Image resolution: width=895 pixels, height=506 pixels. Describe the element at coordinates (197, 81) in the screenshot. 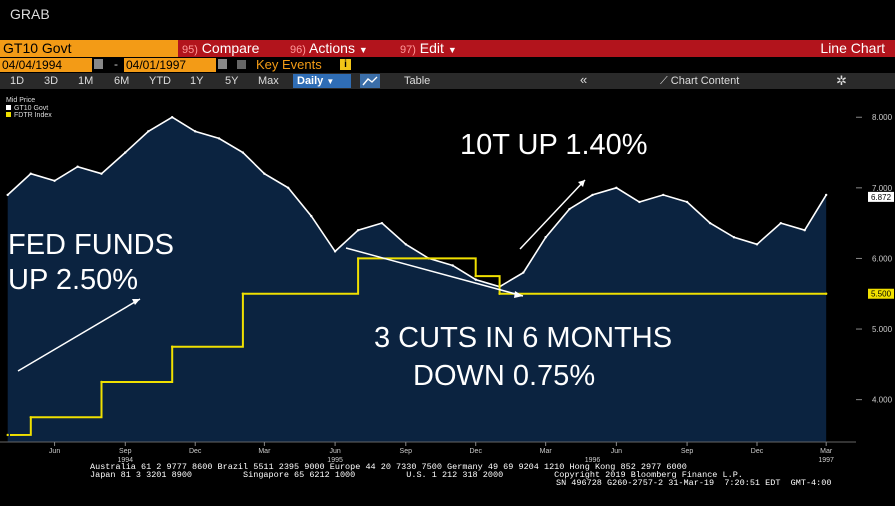

I see `tab-1y: 1Y` at that location.